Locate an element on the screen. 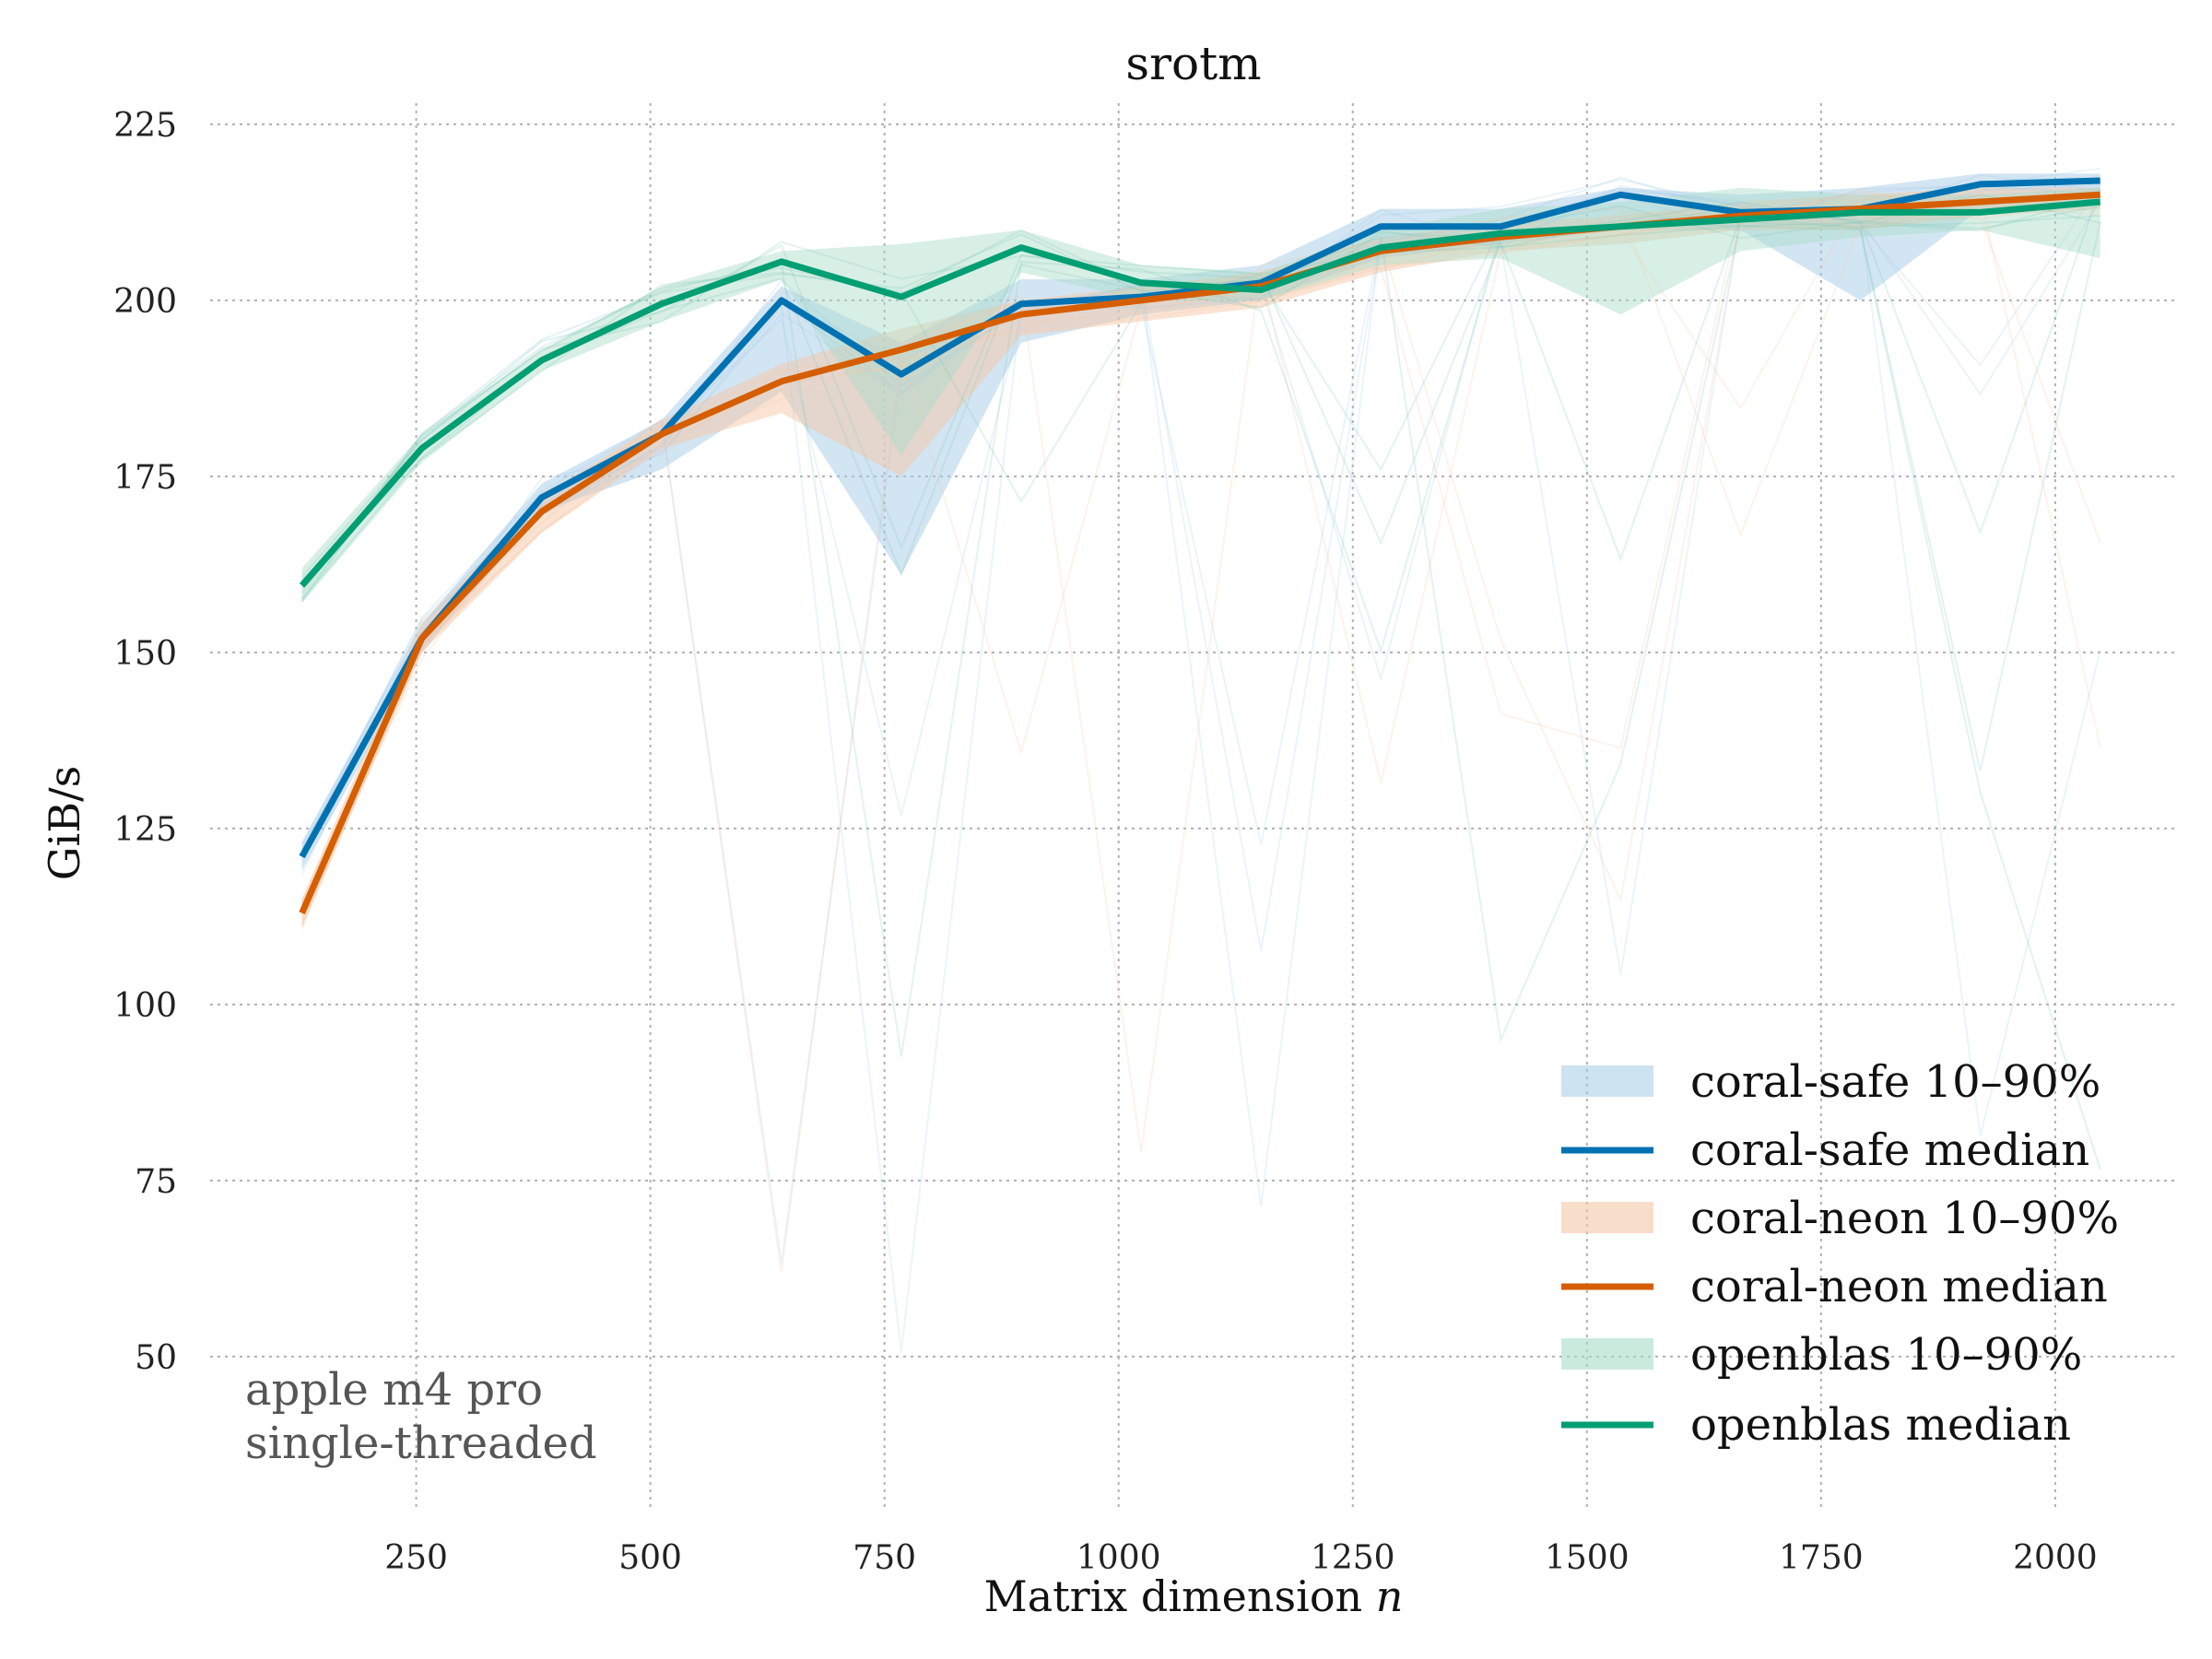 The width and height of the screenshot is (2212, 1659). annotation-cpu: apple m4 pro is located at coordinates (394, 1390).